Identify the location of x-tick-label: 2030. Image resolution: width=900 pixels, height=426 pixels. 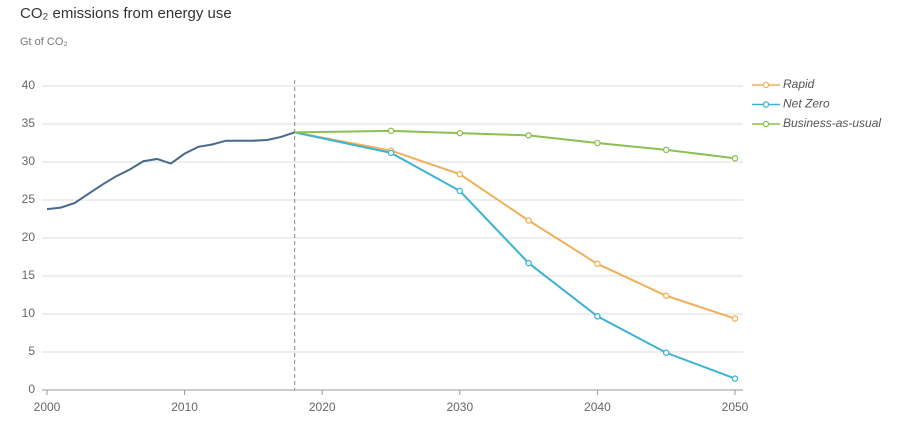
(459, 407).